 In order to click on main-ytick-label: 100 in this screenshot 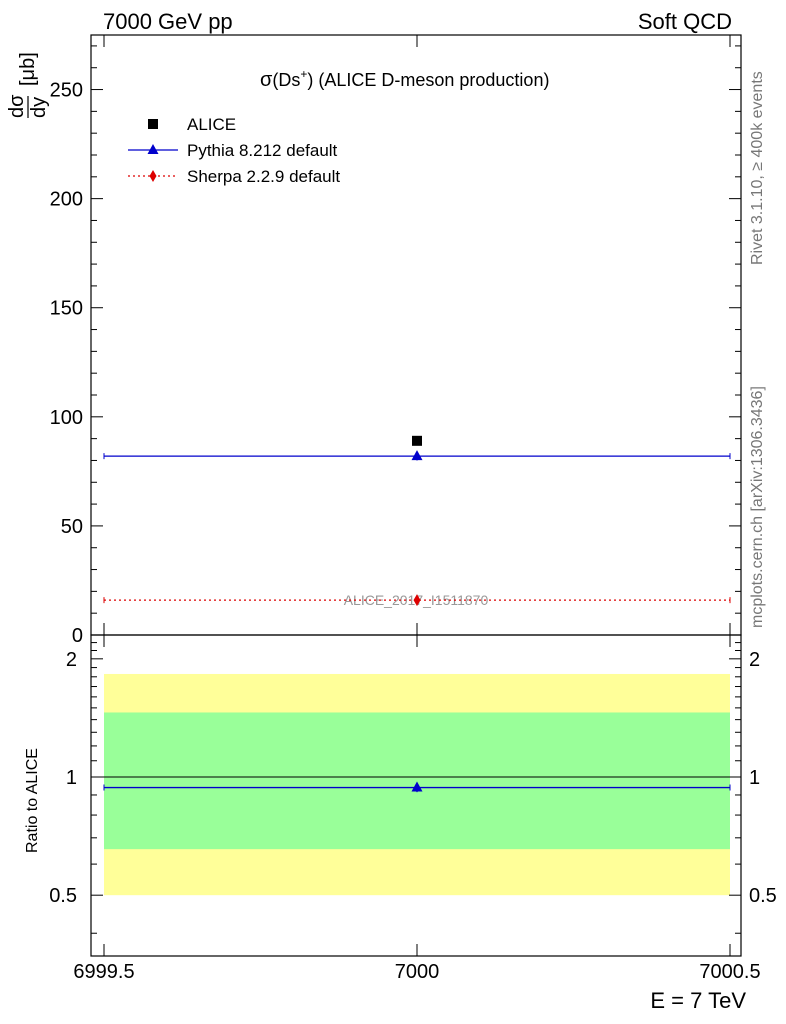, I will do `click(66, 418)`.